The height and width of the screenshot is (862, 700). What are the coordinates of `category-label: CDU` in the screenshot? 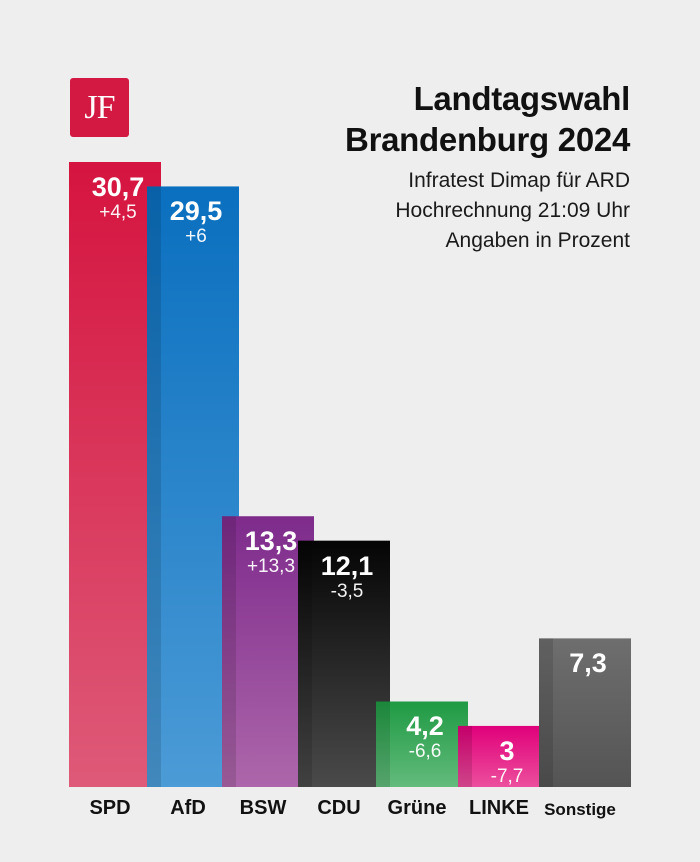 It's located at (339, 808).